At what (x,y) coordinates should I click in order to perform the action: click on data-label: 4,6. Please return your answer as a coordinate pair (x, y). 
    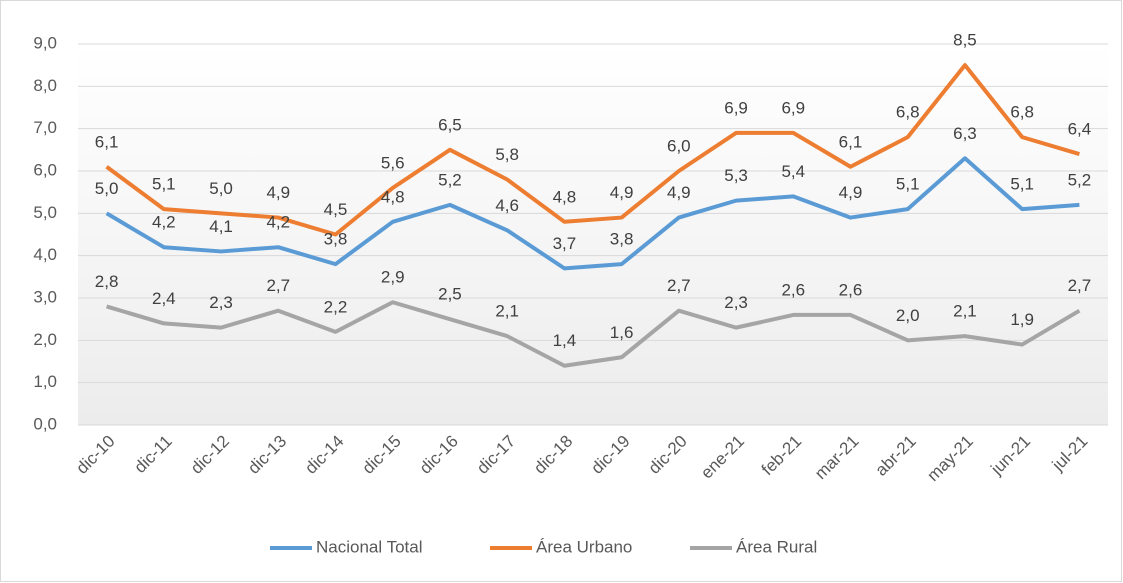
    Looking at the image, I should click on (507, 205).